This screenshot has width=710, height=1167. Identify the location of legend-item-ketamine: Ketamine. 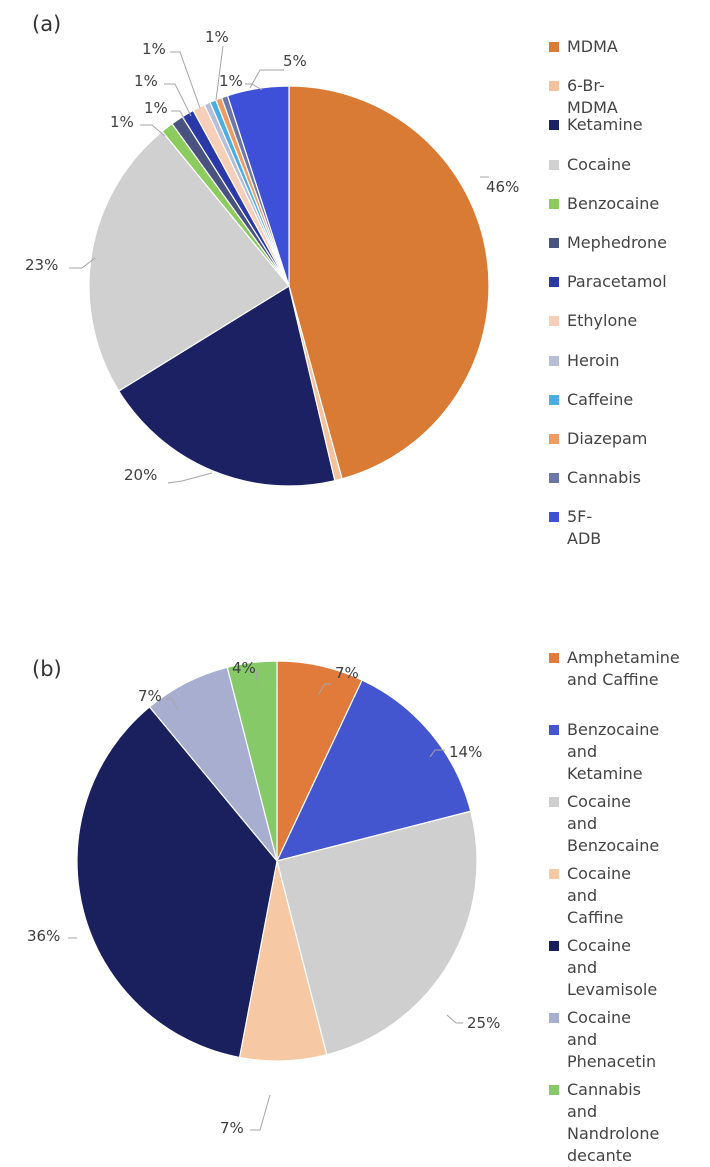
(596, 125).